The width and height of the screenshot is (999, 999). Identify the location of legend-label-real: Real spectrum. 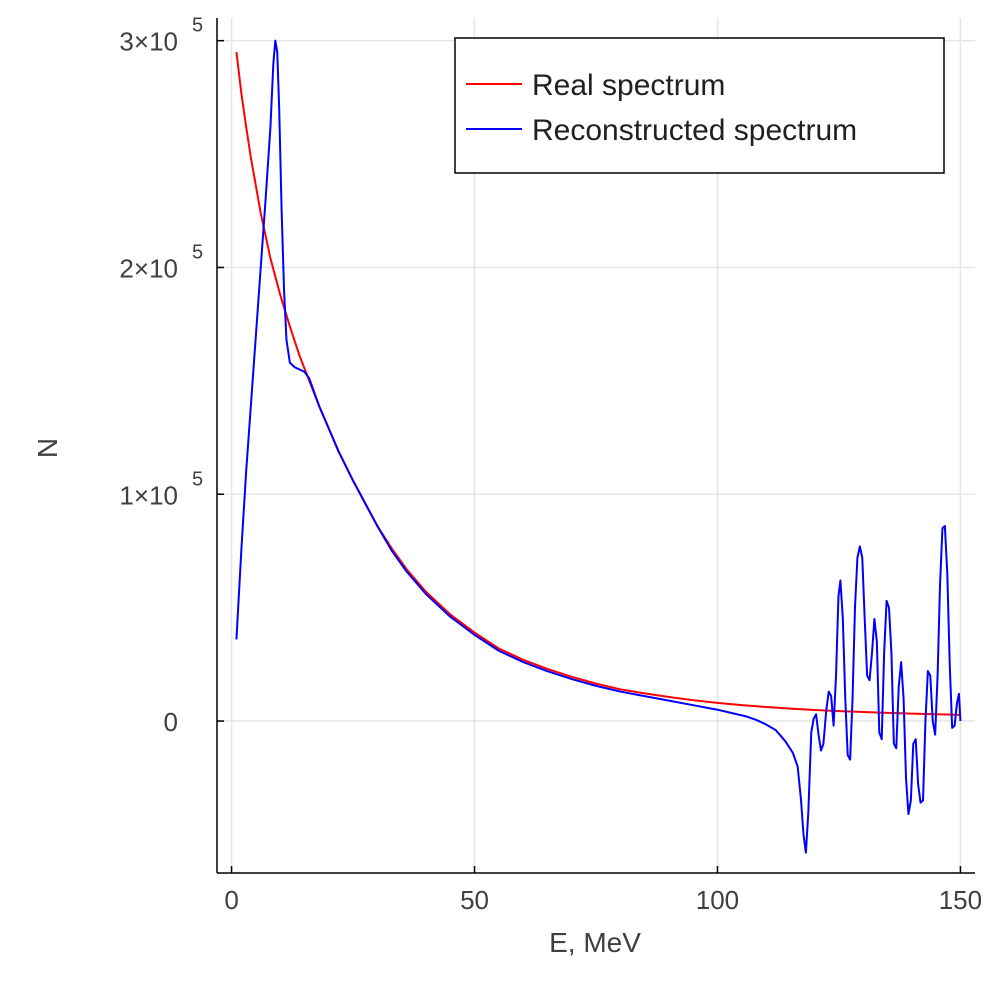
(628, 85).